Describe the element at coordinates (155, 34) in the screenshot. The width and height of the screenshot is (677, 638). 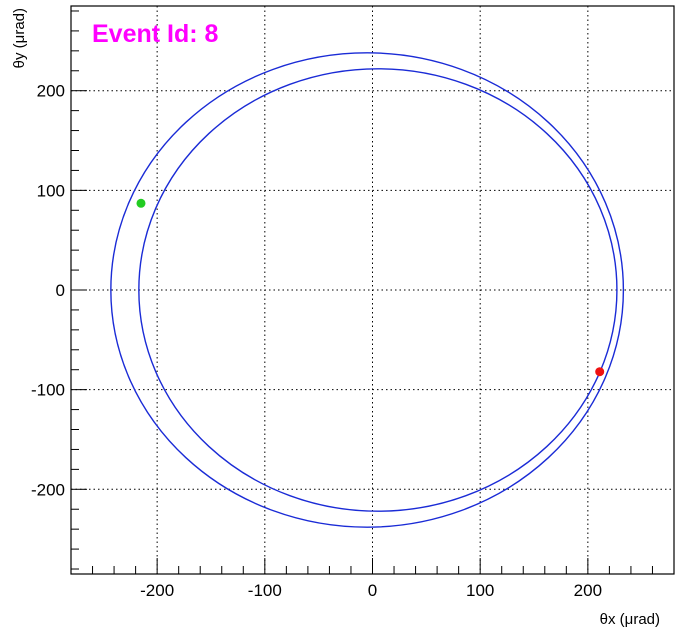
I see `chart-title: Event Id: 8` at that location.